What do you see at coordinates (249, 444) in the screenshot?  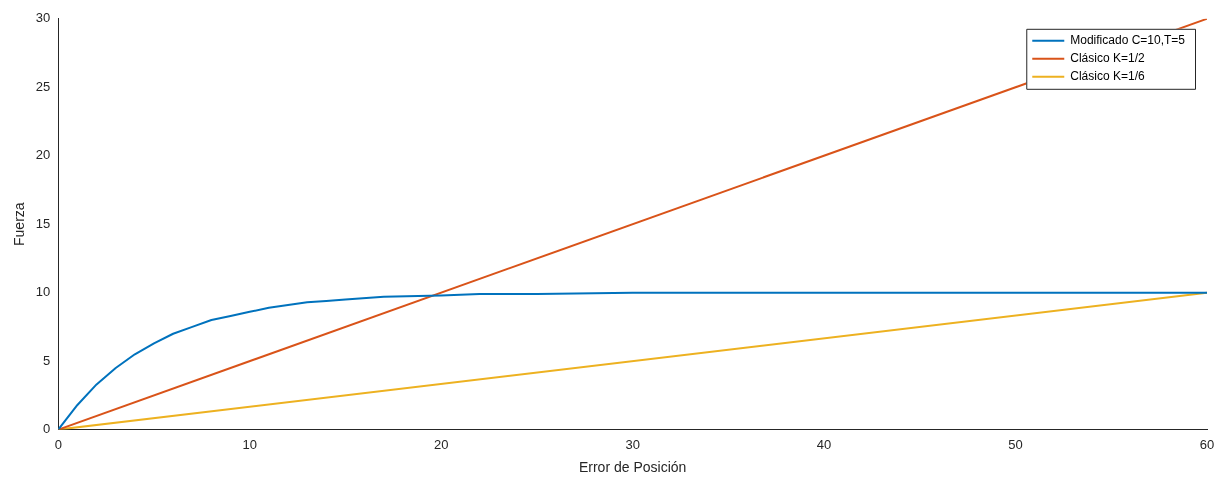 I see `x-tick-label: 10` at bounding box center [249, 444].